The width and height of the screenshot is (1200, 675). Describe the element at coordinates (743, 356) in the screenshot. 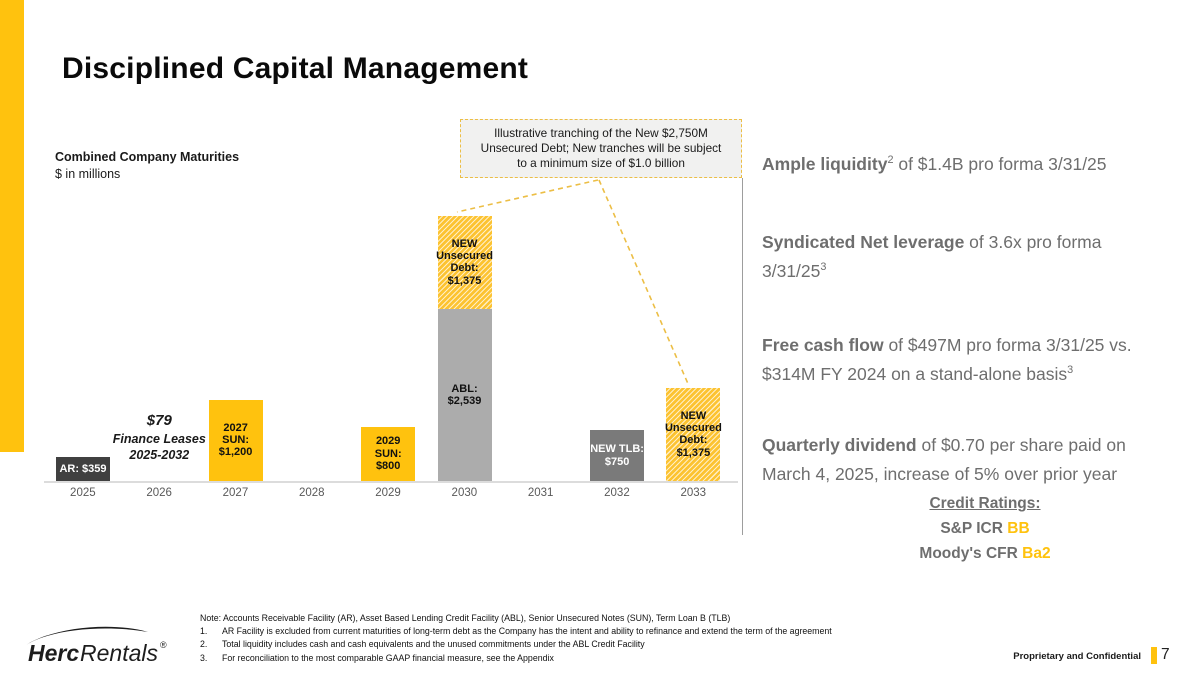

I see `vertical-divider` at that location.